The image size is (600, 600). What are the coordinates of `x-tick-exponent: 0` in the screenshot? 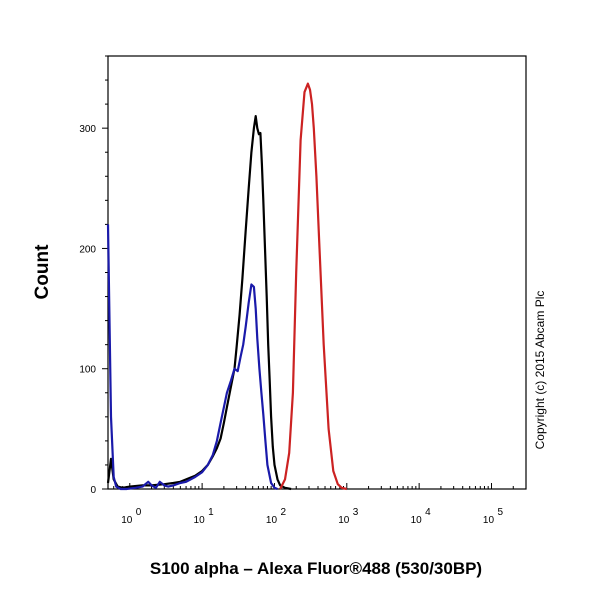 It's located at (139, 512).